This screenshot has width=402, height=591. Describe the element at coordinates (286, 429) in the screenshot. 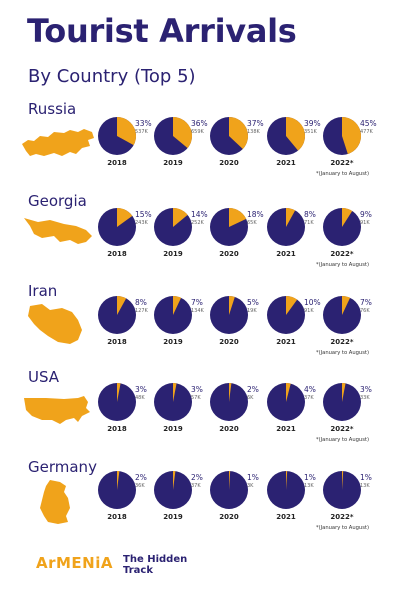

I see `year-label-usa-2021: 2021` at that location.